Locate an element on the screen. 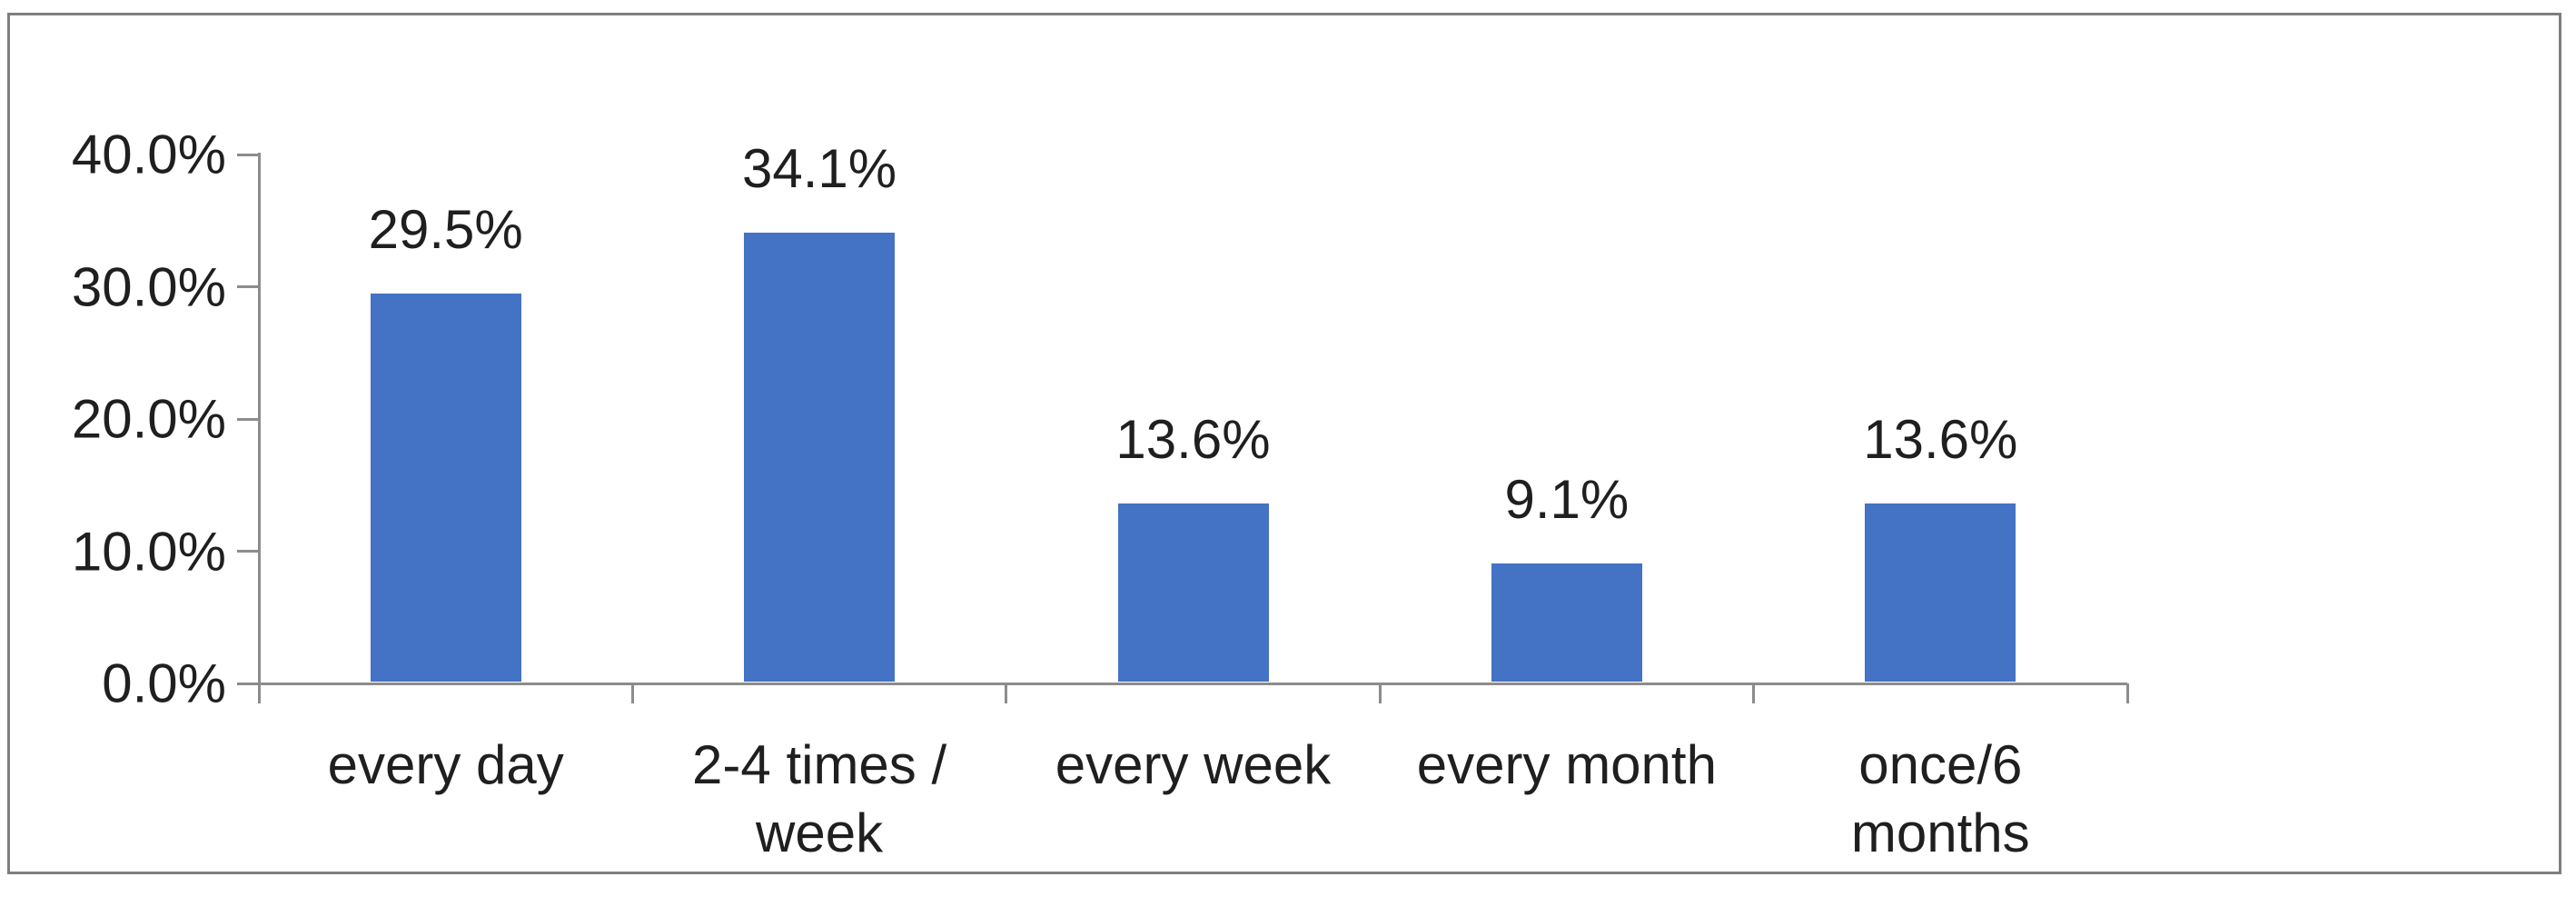 This screenshot has width=2576, height=897. y-tick-label: 30.0% is located at coordinates (148, 286).